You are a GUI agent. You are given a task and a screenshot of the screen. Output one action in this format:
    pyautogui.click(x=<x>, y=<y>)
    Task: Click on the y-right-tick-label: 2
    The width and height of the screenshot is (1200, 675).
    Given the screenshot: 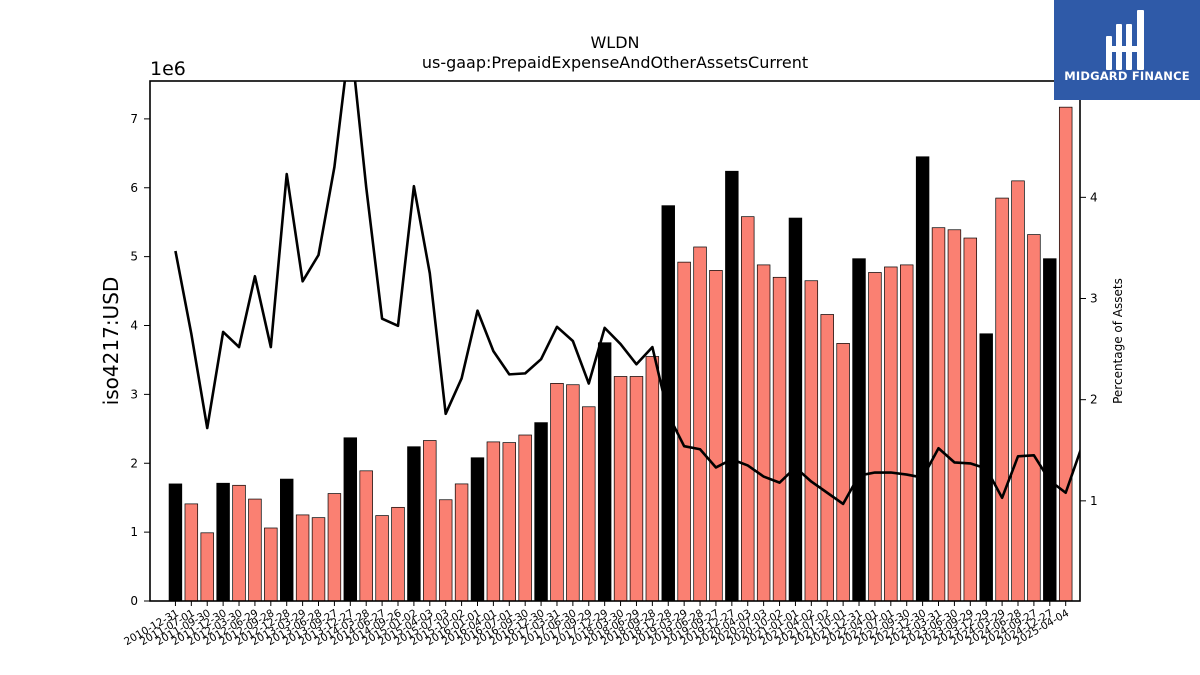 What is the action you would take?
    pyautogui.click(x=1094, y=400)
    